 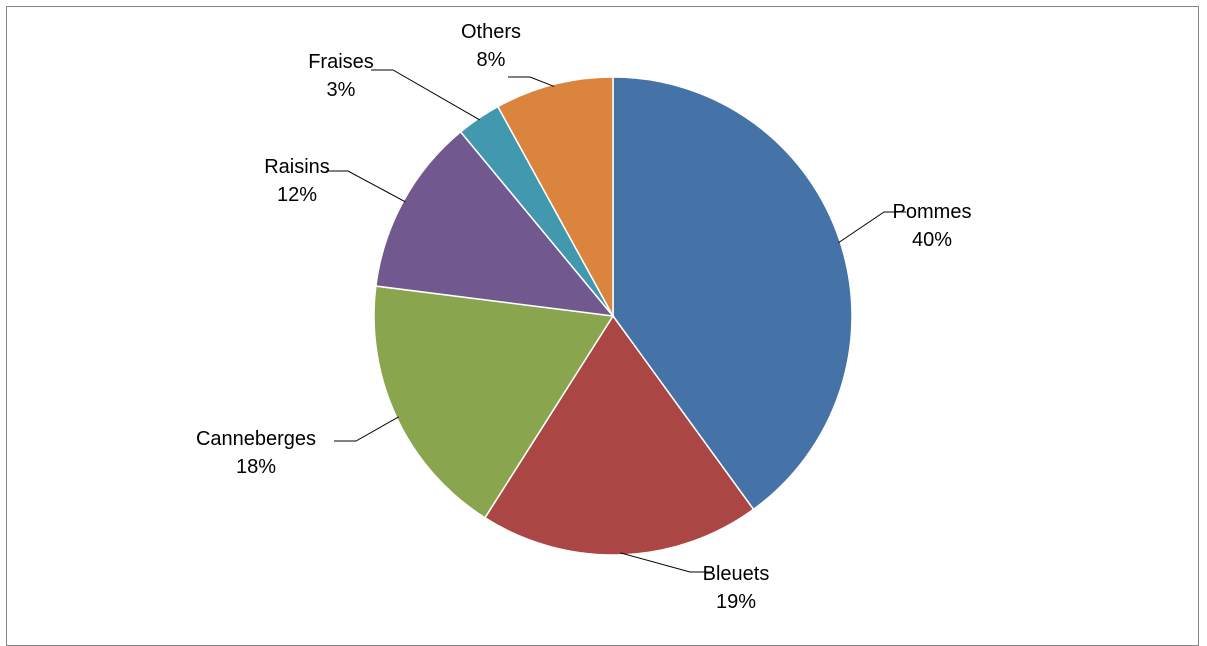 What do you see at coordinates (619, 435) in the screenshot?
I see `pie-slice-bleuets` at bounding box center [619, 435].